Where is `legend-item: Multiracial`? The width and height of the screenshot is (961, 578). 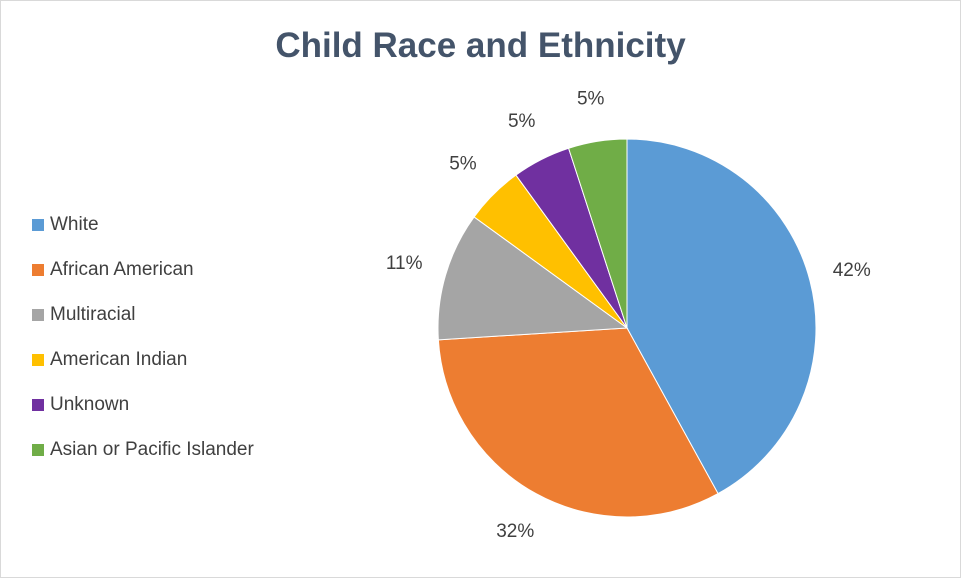
legend-item: Multiracial is located at coordinates (143, 314).